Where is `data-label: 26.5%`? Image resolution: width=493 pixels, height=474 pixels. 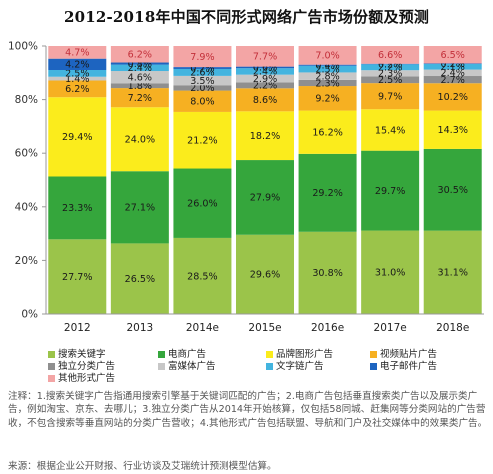
data-label: 26.5% is located at coordinates (140, 279).